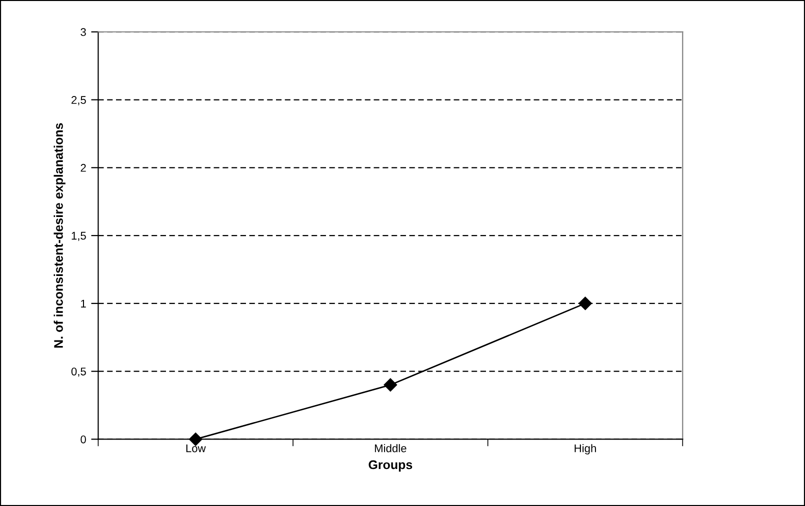 The width and height of the screenshot is (805, 506). What do you see at coordinates (83, 439) in the screenshot?
I see `y-tick-label: 0` at bounding box center [83, 439].